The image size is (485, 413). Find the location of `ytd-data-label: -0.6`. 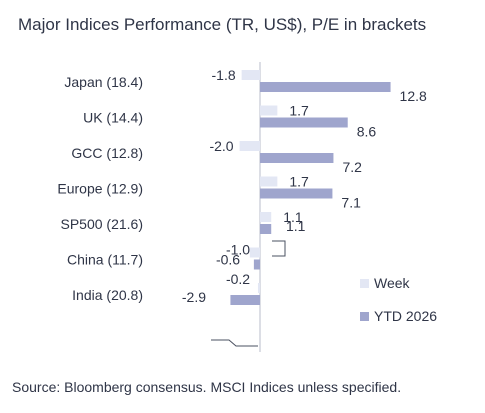

ytd-data-label: -0.6 is located at coordinates (228, 260).